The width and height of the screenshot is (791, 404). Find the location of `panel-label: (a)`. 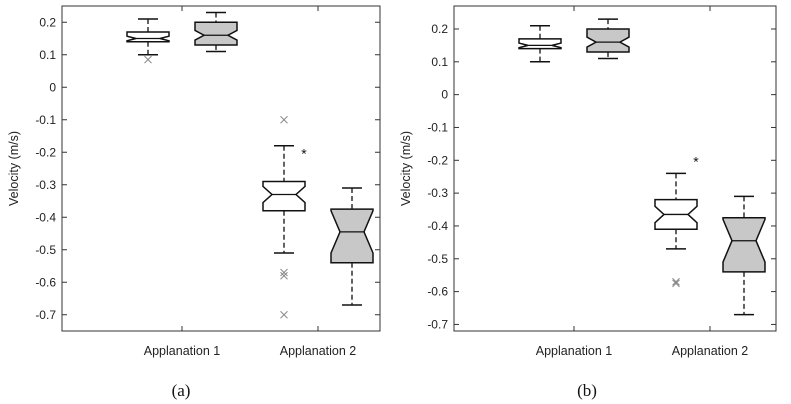

panel-label: (a) is located at coordinates (181, 390).